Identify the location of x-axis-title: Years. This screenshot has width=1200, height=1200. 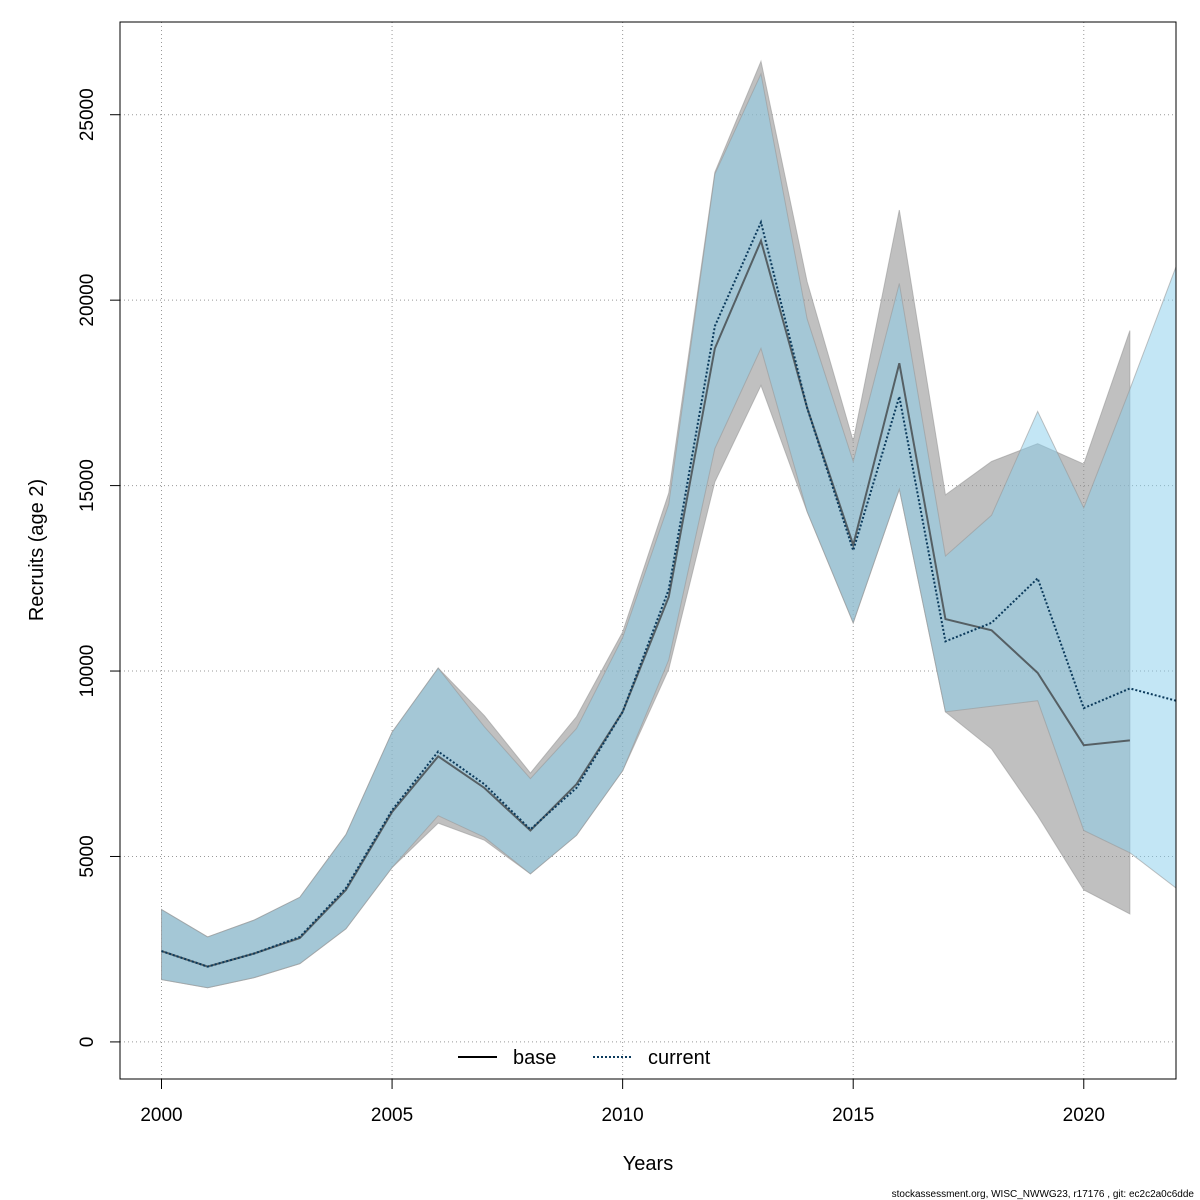
(648, 1164).